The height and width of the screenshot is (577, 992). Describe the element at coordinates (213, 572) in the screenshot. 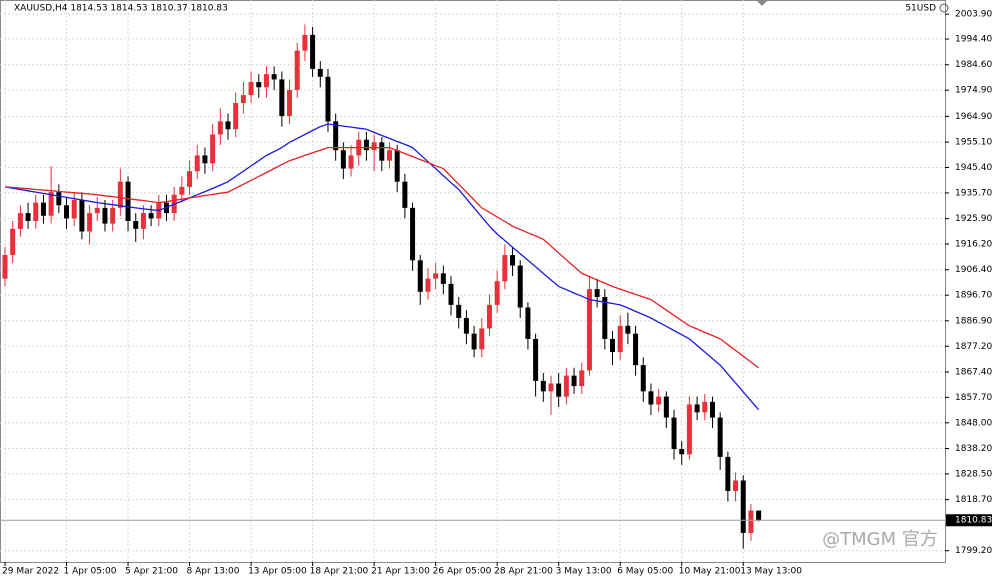

I see `x-tick-label: 8 Apr 13:00` at that location.